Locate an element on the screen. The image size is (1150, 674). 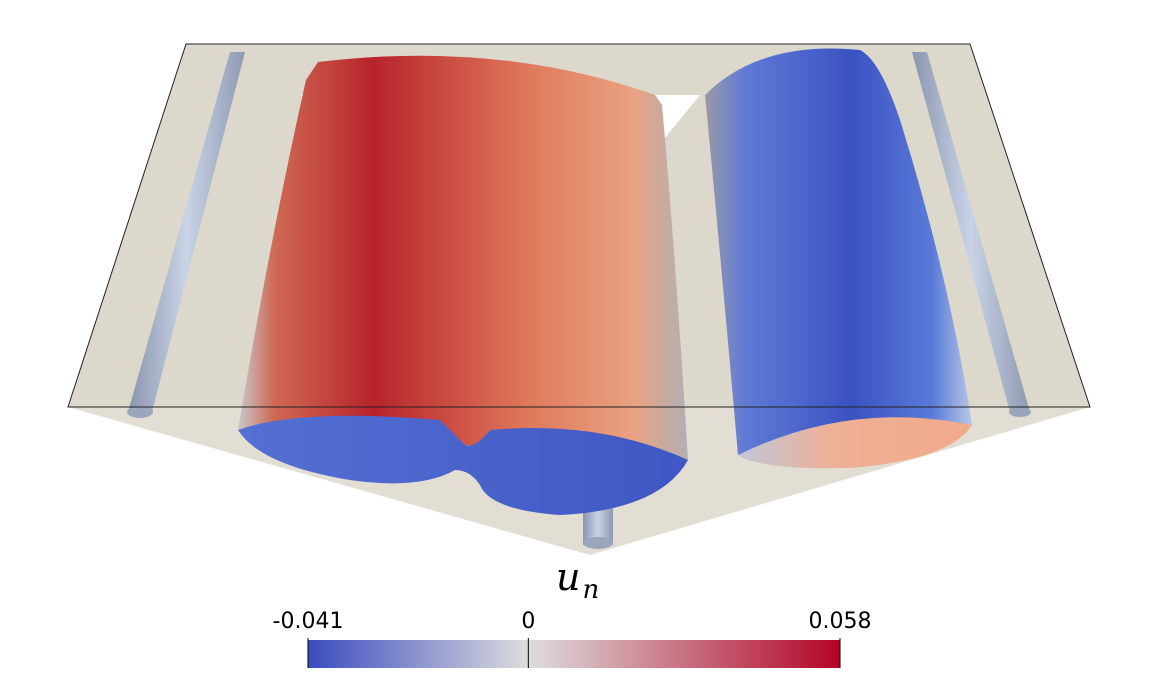
colorbar-title: un is located at coordinates (577, 580).